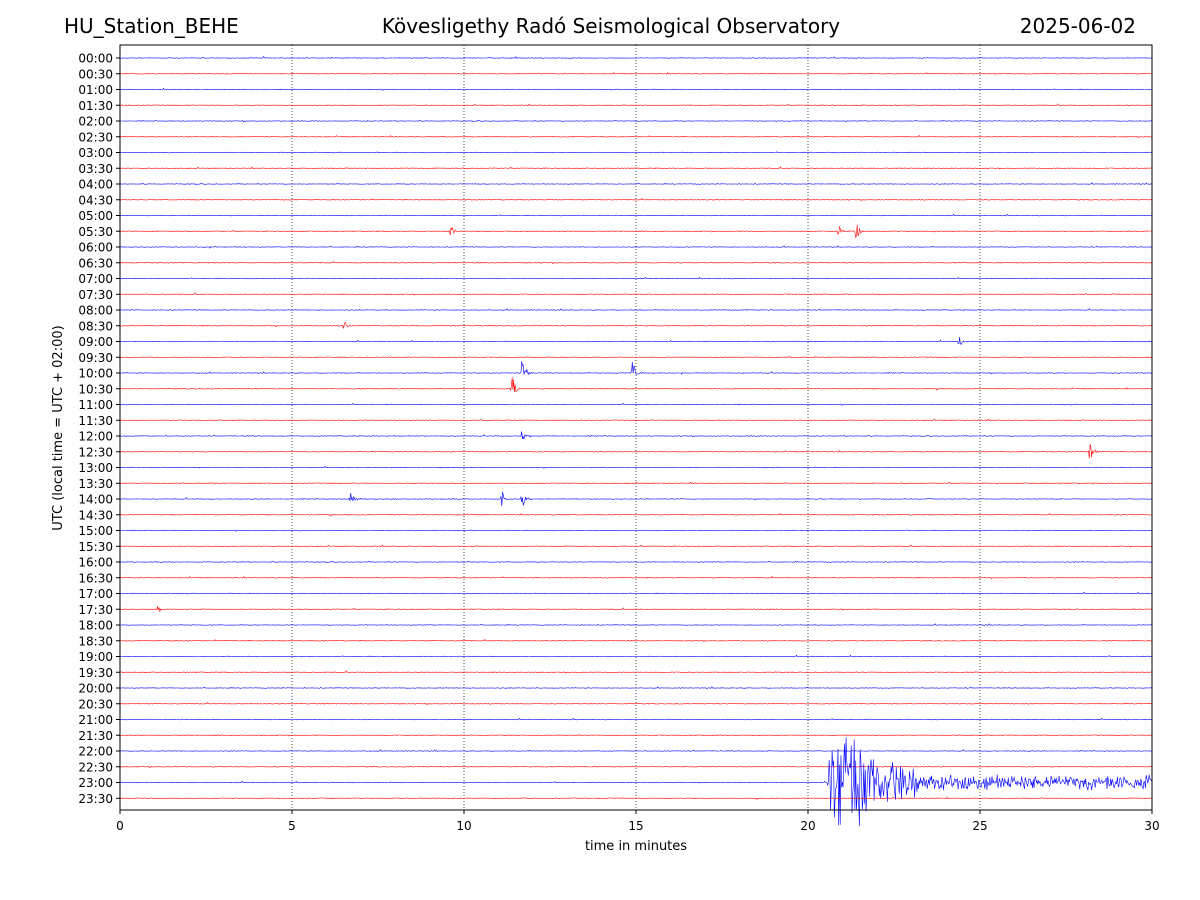 This screenshot has width=1200, height=900. I want to click on y-tick-label: 19:30, so click(95, 673).